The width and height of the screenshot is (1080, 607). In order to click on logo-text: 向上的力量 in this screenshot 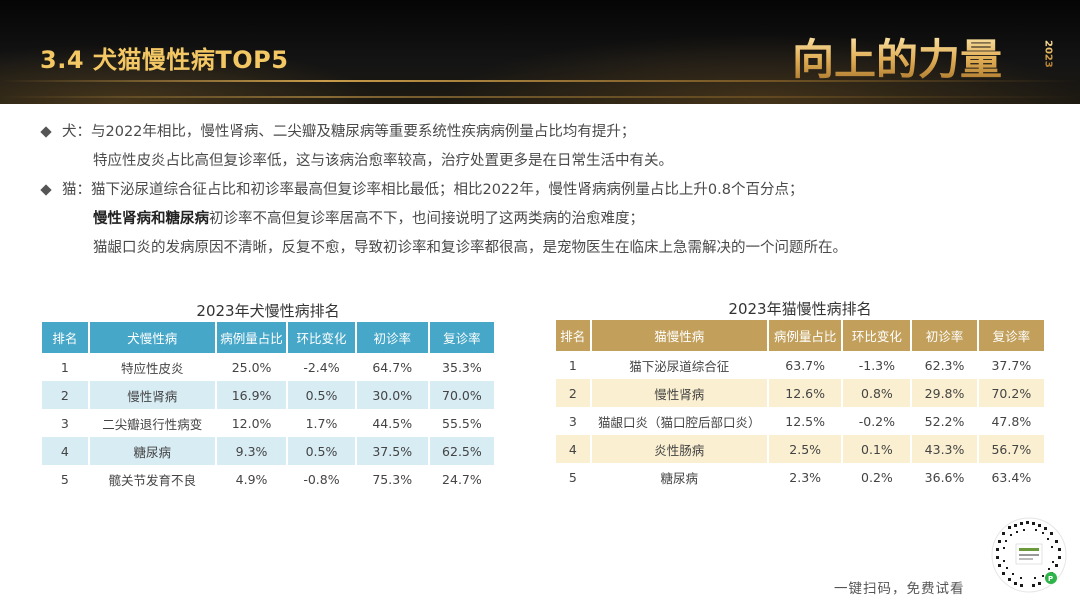, I will do `click(897, 59)`.